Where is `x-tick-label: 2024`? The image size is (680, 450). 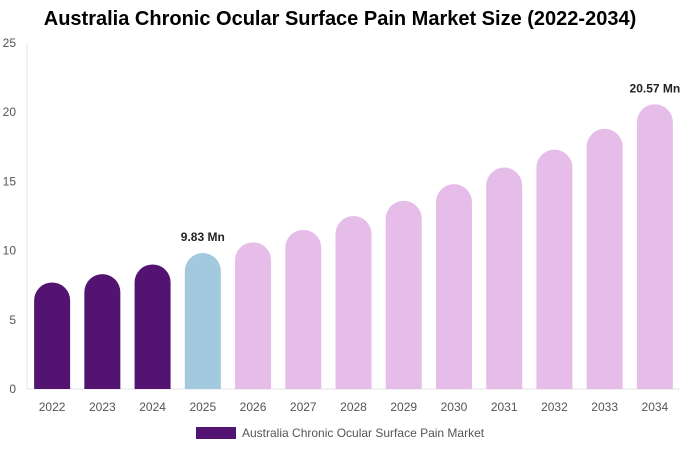 x-tick-label: 2024 is located at coordinates (152, 407).